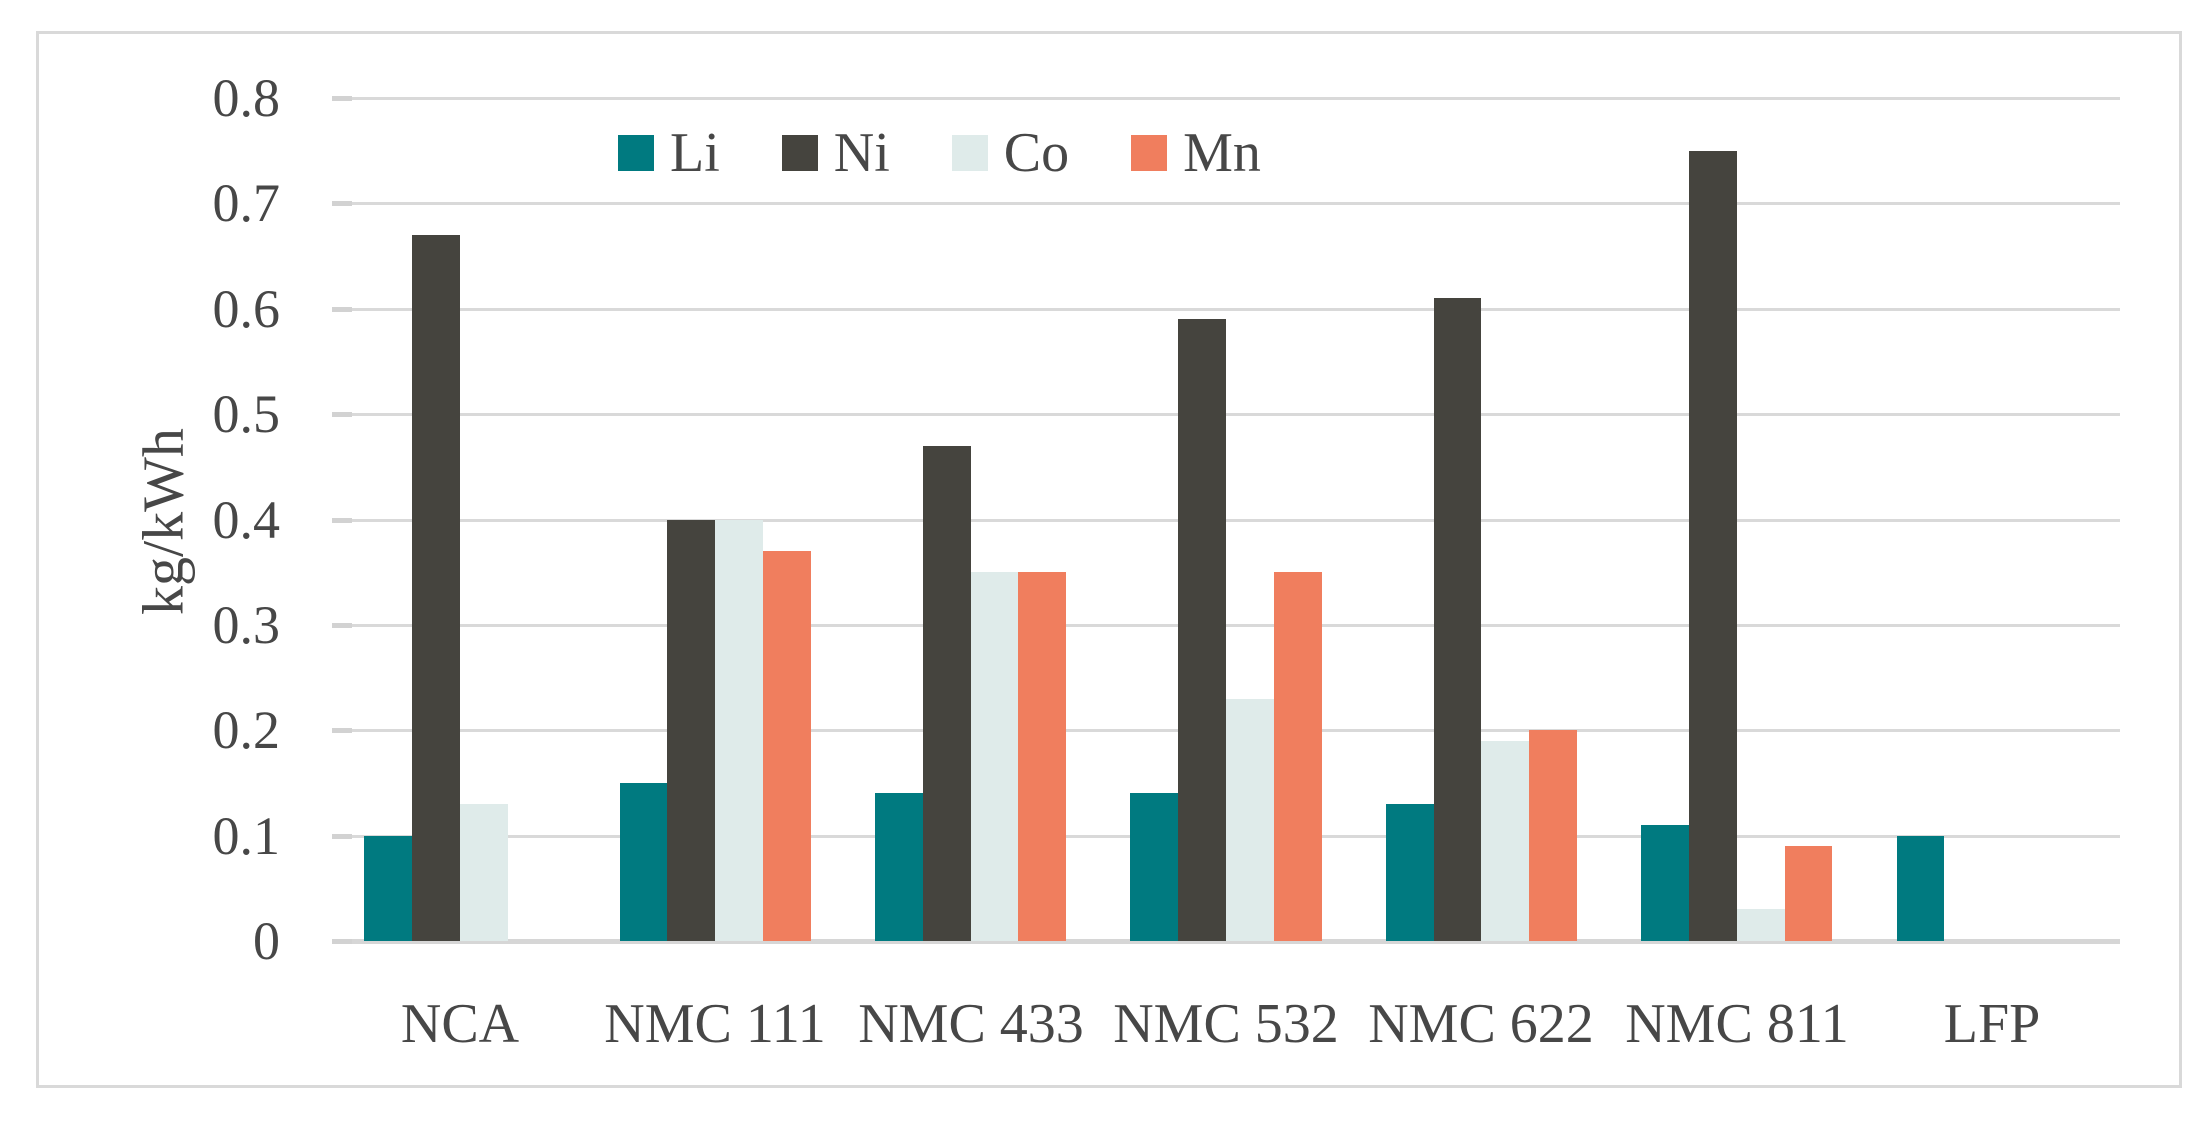 This screenshot has width=2208, height=1126. I want to click on legend-swatch-li, so click(636, 153).